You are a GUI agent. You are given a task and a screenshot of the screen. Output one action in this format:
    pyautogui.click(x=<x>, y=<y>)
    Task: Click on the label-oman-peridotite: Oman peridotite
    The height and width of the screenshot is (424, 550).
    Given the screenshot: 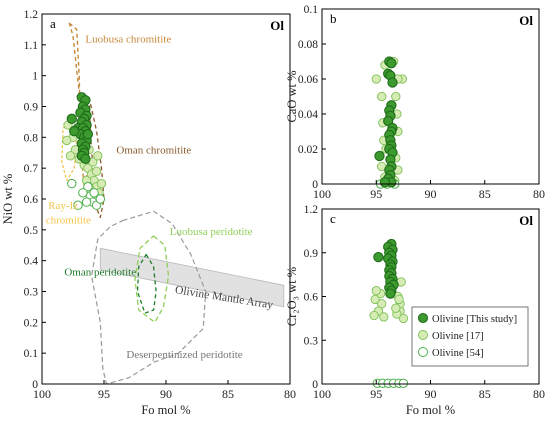 What is the action you would take?
    pyautogui.click(x=100, y=272)
    